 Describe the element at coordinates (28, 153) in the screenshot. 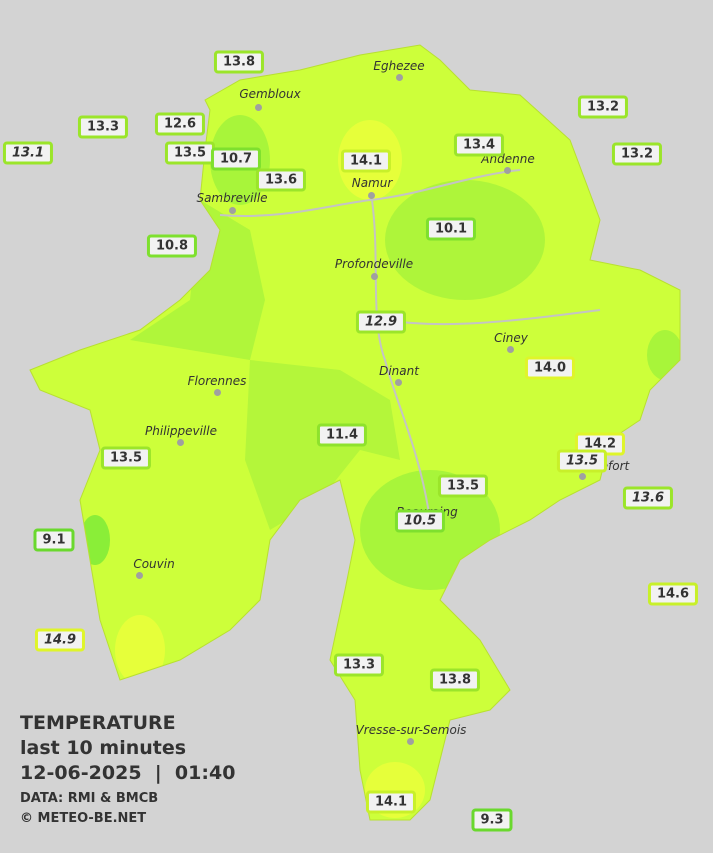

I see `station-reading: 13.1` at that location.